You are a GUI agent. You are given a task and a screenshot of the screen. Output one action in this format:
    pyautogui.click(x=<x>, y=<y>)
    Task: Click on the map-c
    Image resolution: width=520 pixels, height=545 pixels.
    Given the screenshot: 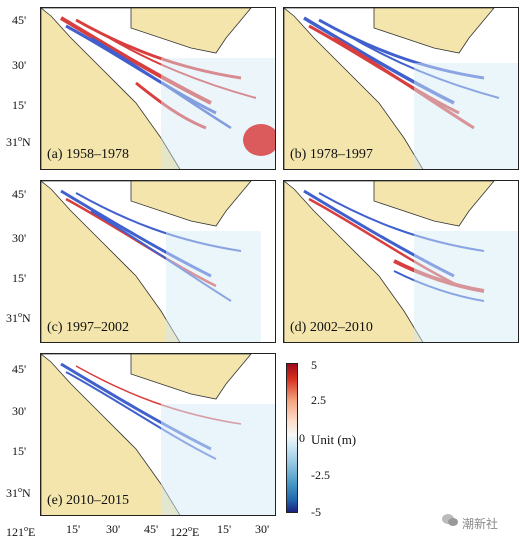 What is the action you would take?
    pyautogui.click(x=151, y=261)
    